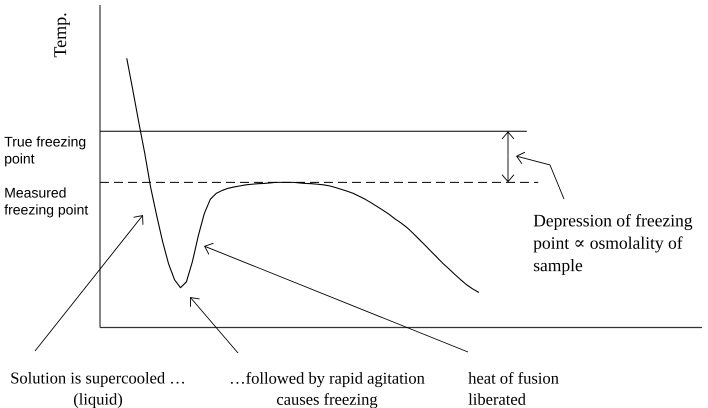 Image resolution: width=708 pixels, height=408 pixels. I want to click on text: …followed by rapid agitation causes freezing, so click(327, 390).